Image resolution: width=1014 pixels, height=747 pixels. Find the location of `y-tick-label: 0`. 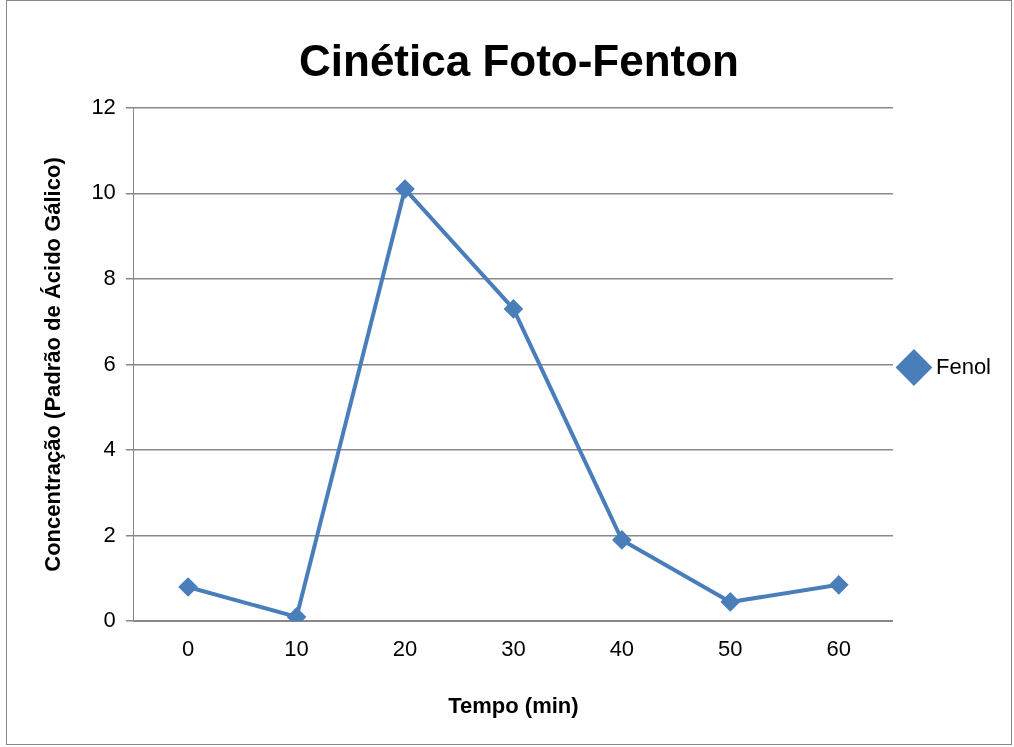

y-tick-label: 0 is located at coordinates (109, 620).